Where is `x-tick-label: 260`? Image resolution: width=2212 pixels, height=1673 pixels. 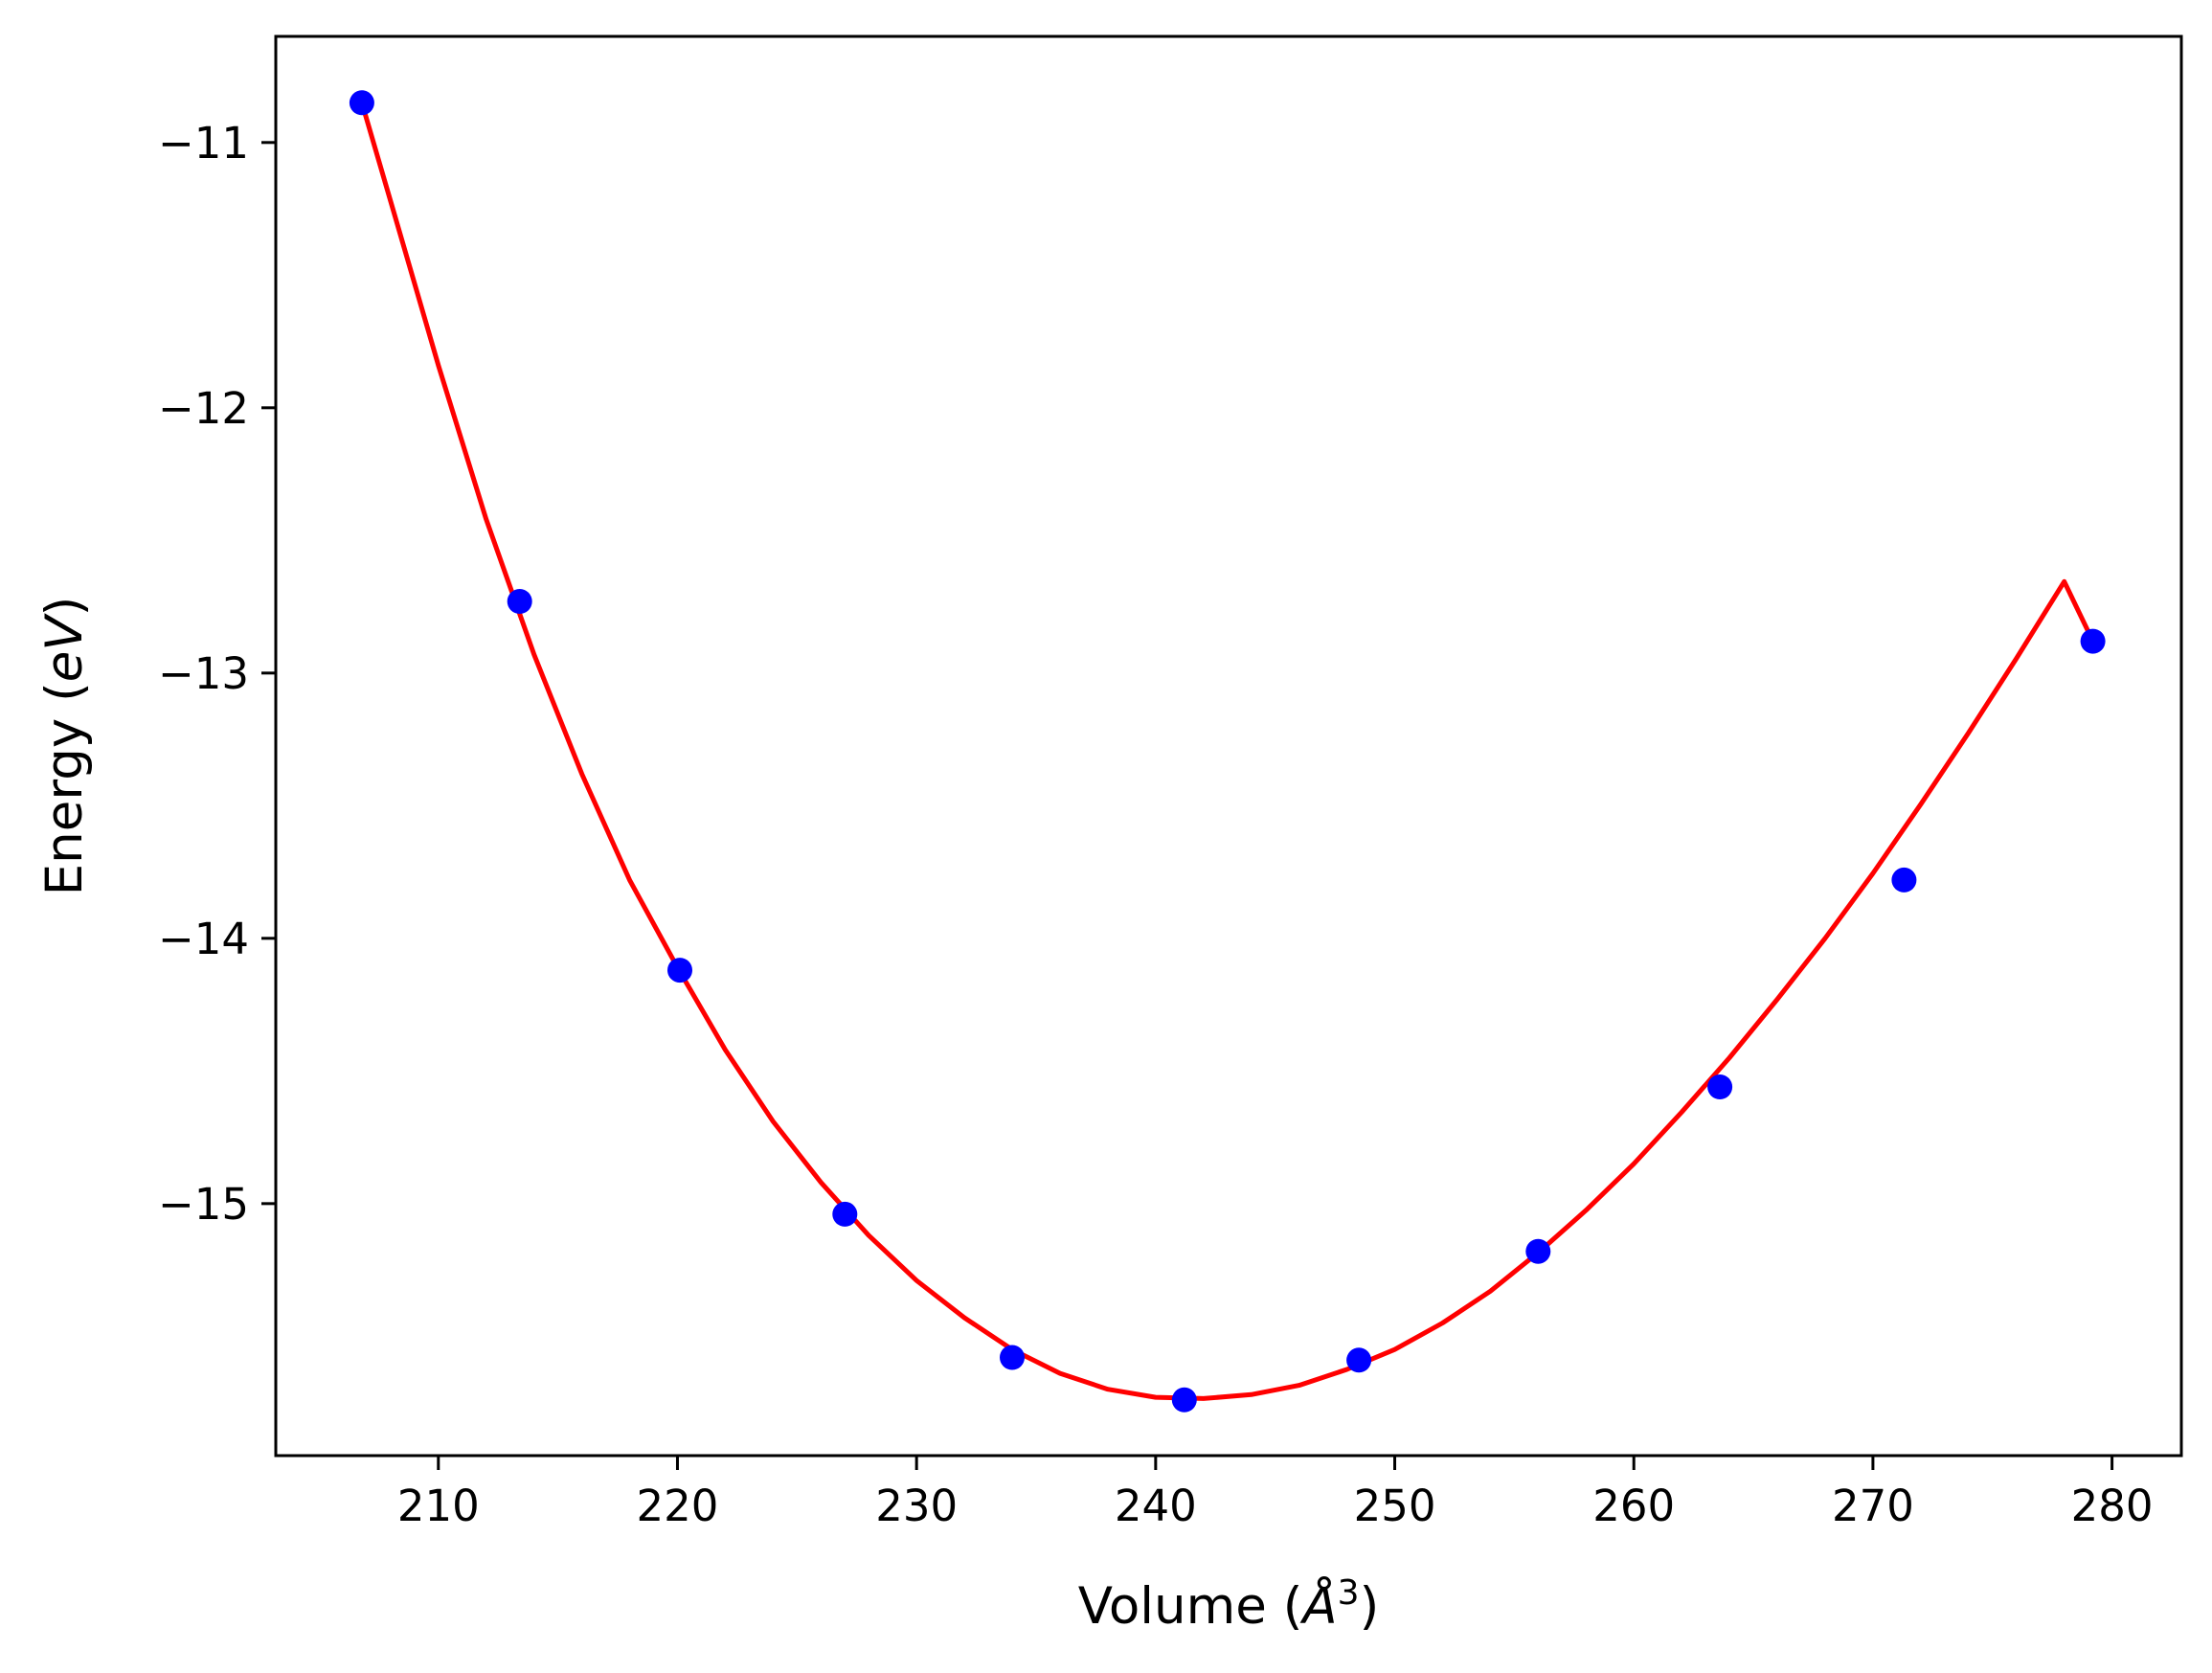
x-tick-label: 260 is located at coordinates (1633, 1506).